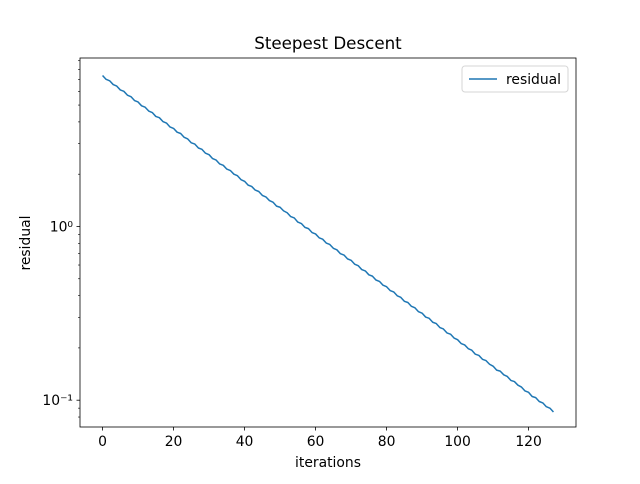  I want to click on y-tick-label: 10⁰, so click(62, 227).